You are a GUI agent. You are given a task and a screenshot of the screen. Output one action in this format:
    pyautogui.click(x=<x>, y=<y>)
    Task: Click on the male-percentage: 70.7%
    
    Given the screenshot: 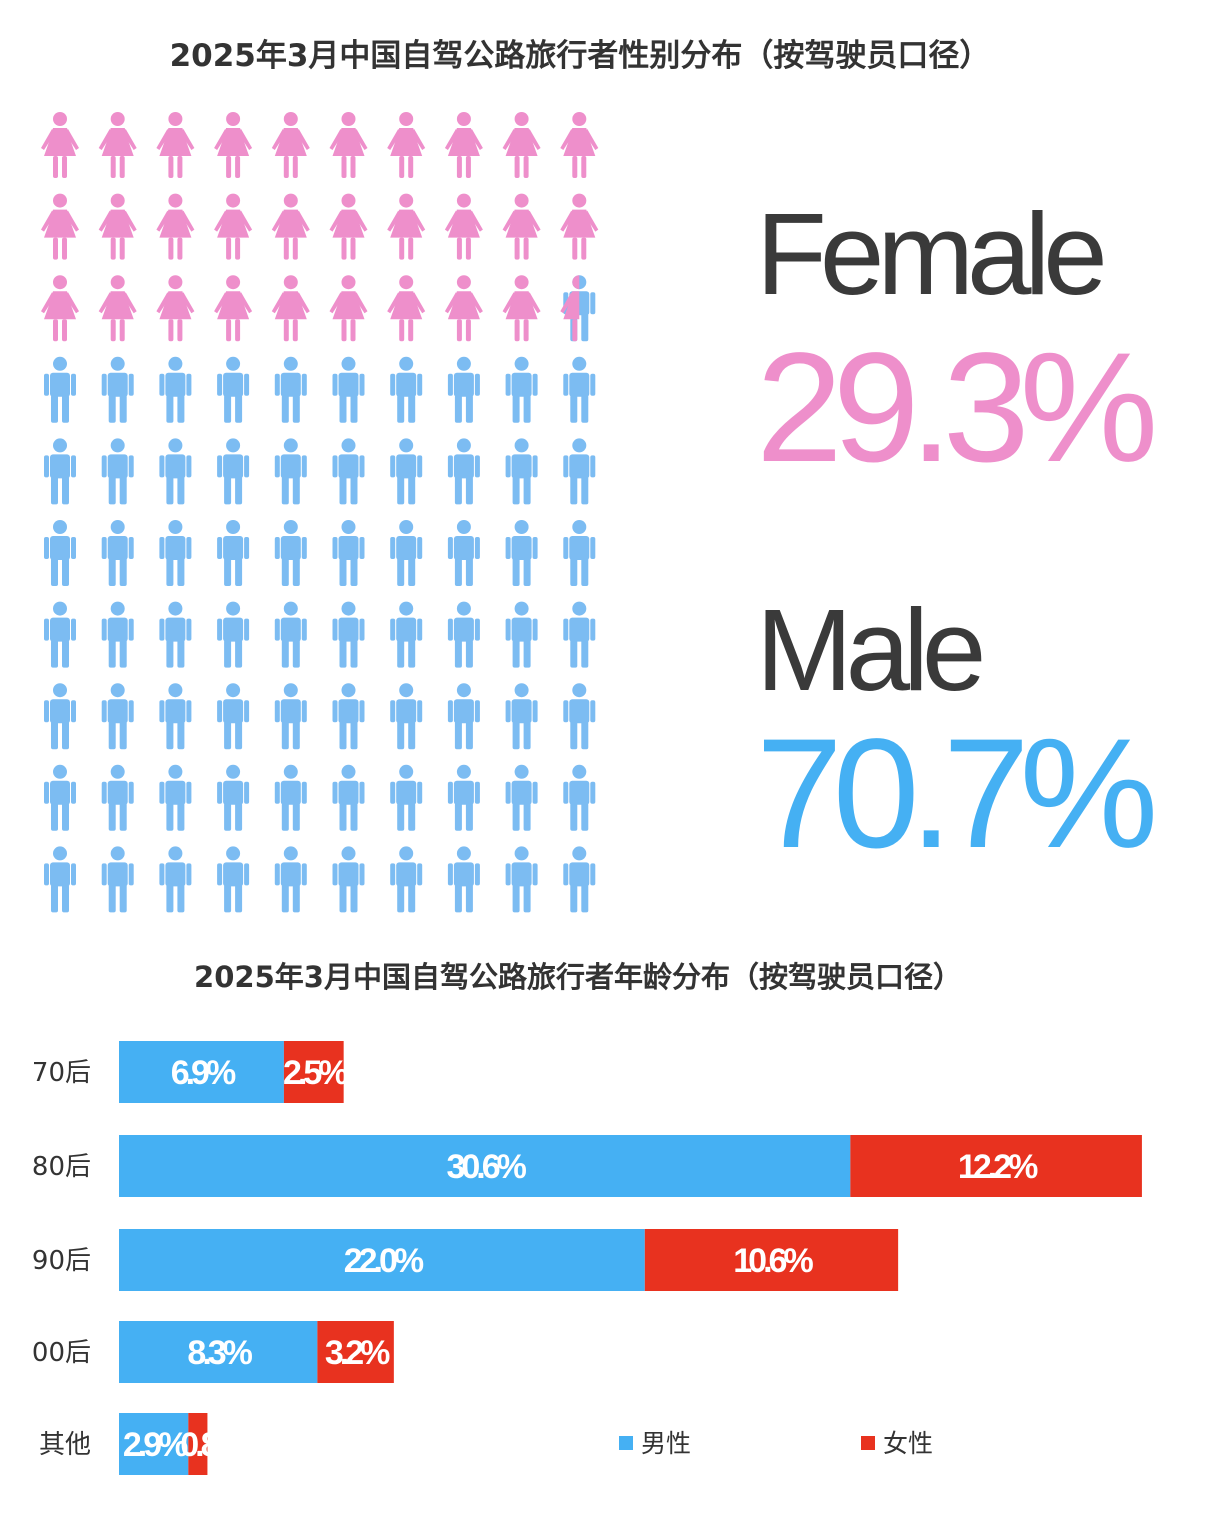 What is the action you would take?
    pyautogui.click(x=957, y=794)
    